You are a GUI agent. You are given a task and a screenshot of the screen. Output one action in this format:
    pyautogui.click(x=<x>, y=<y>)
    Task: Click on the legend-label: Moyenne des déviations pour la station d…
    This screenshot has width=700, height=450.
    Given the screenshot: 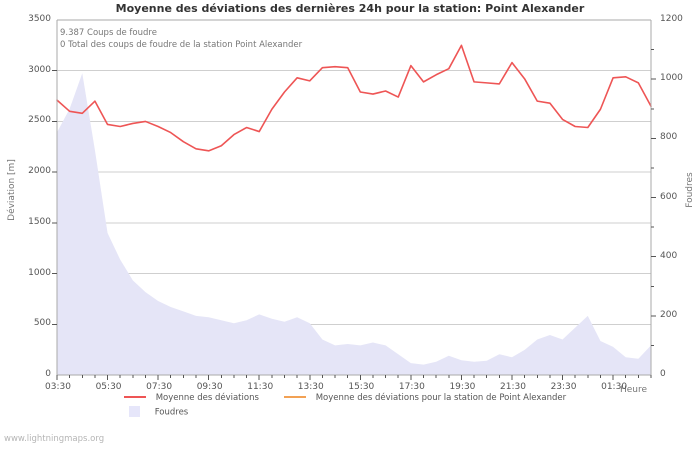 What is the action you would take?
    pyautogui.click(x=441, y=398)
    